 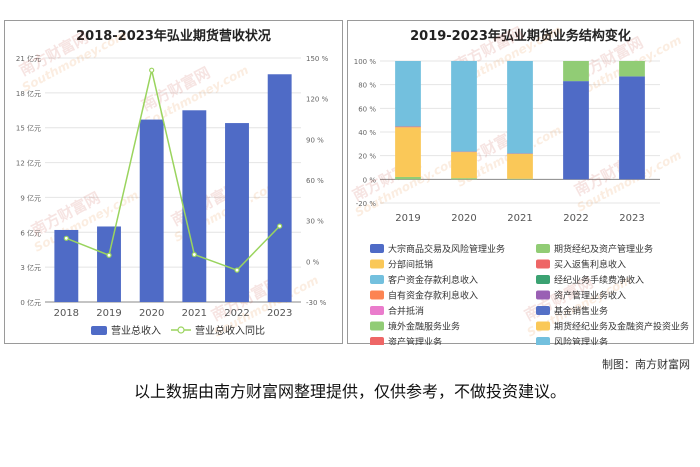 I want to click on legend-label-revenue: 营业总收入, so click(x=136, y=330).